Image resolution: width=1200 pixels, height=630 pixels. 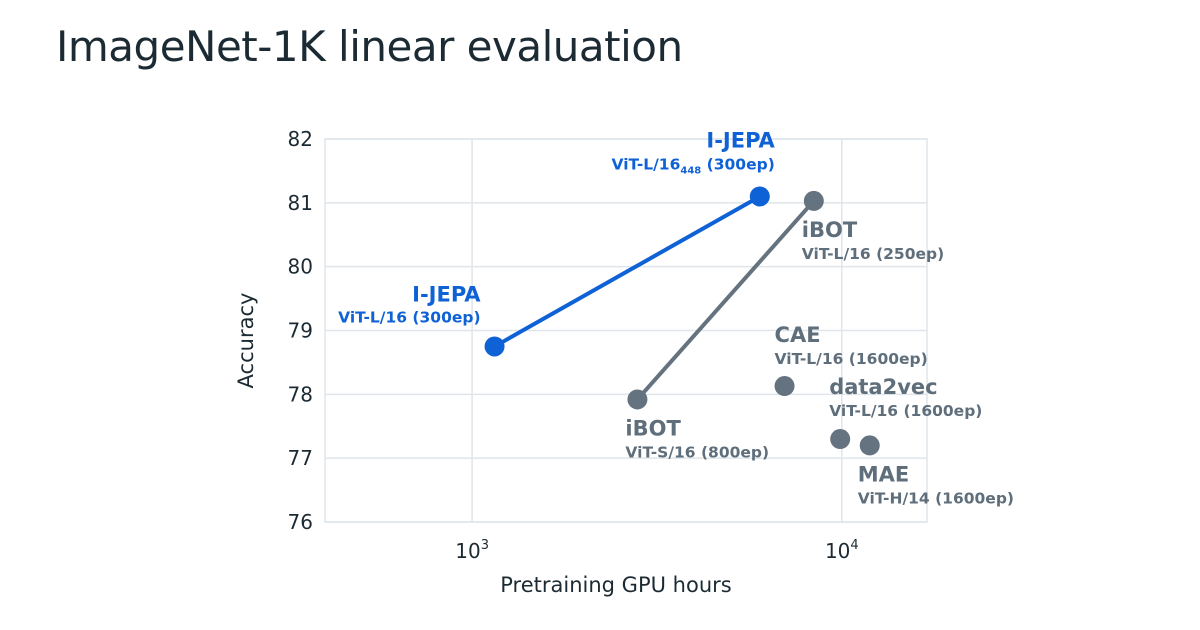 I want to click on annotation-name: MAE, so click(x=884, y=474).